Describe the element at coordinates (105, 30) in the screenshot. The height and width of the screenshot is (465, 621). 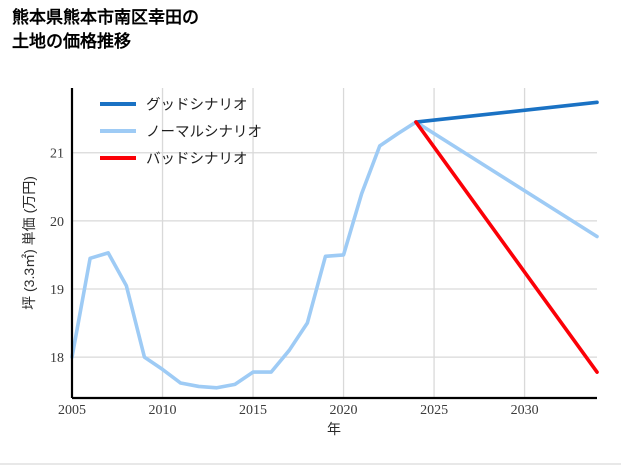
I see `page-title: 熊本県熊本市南区幸田の 土地の価格推移` at that location.